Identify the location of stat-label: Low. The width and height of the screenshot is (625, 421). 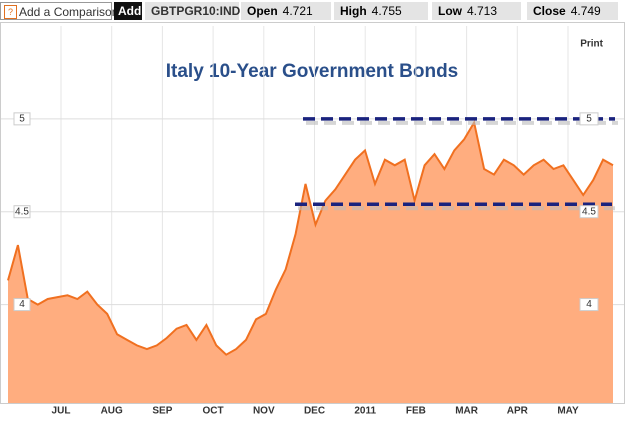
(450, 11).